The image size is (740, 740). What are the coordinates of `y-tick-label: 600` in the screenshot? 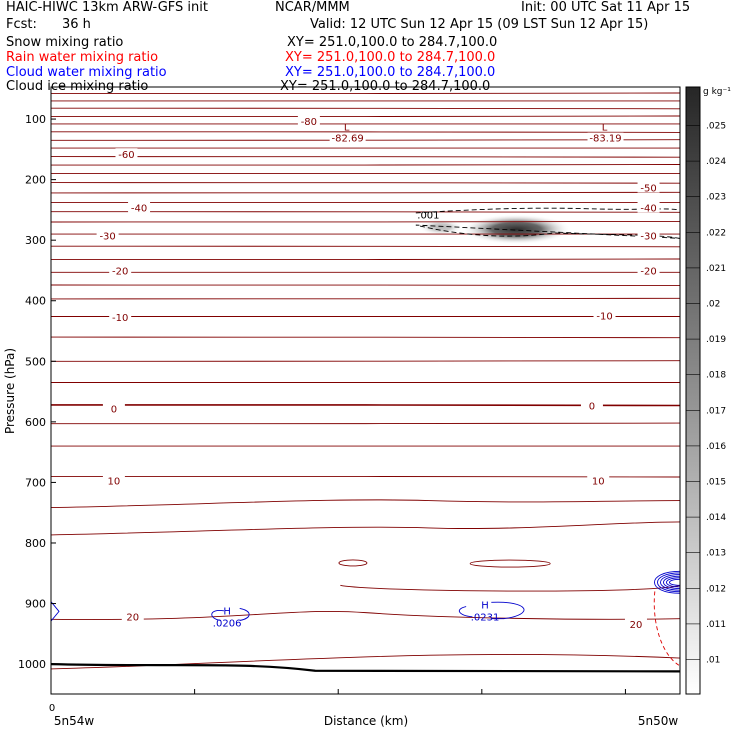 It's located at (35, 422).